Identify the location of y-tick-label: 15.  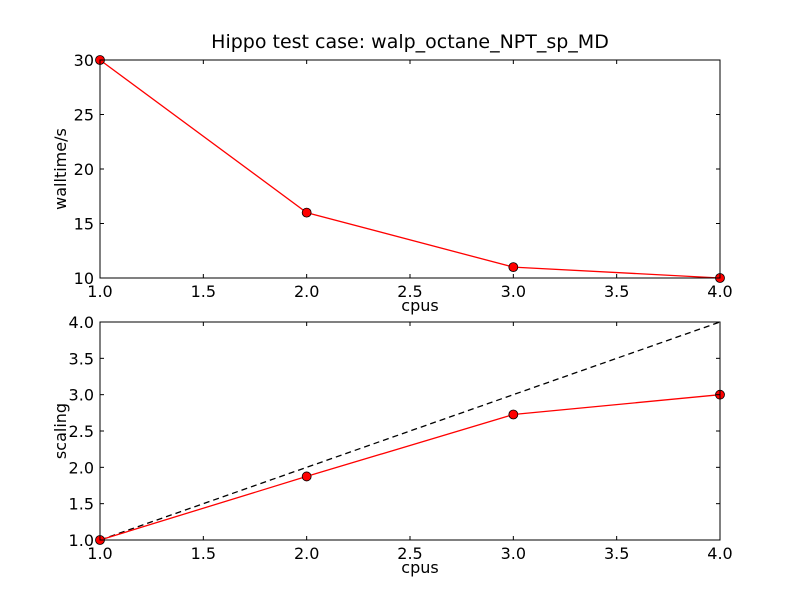
(84, 224).